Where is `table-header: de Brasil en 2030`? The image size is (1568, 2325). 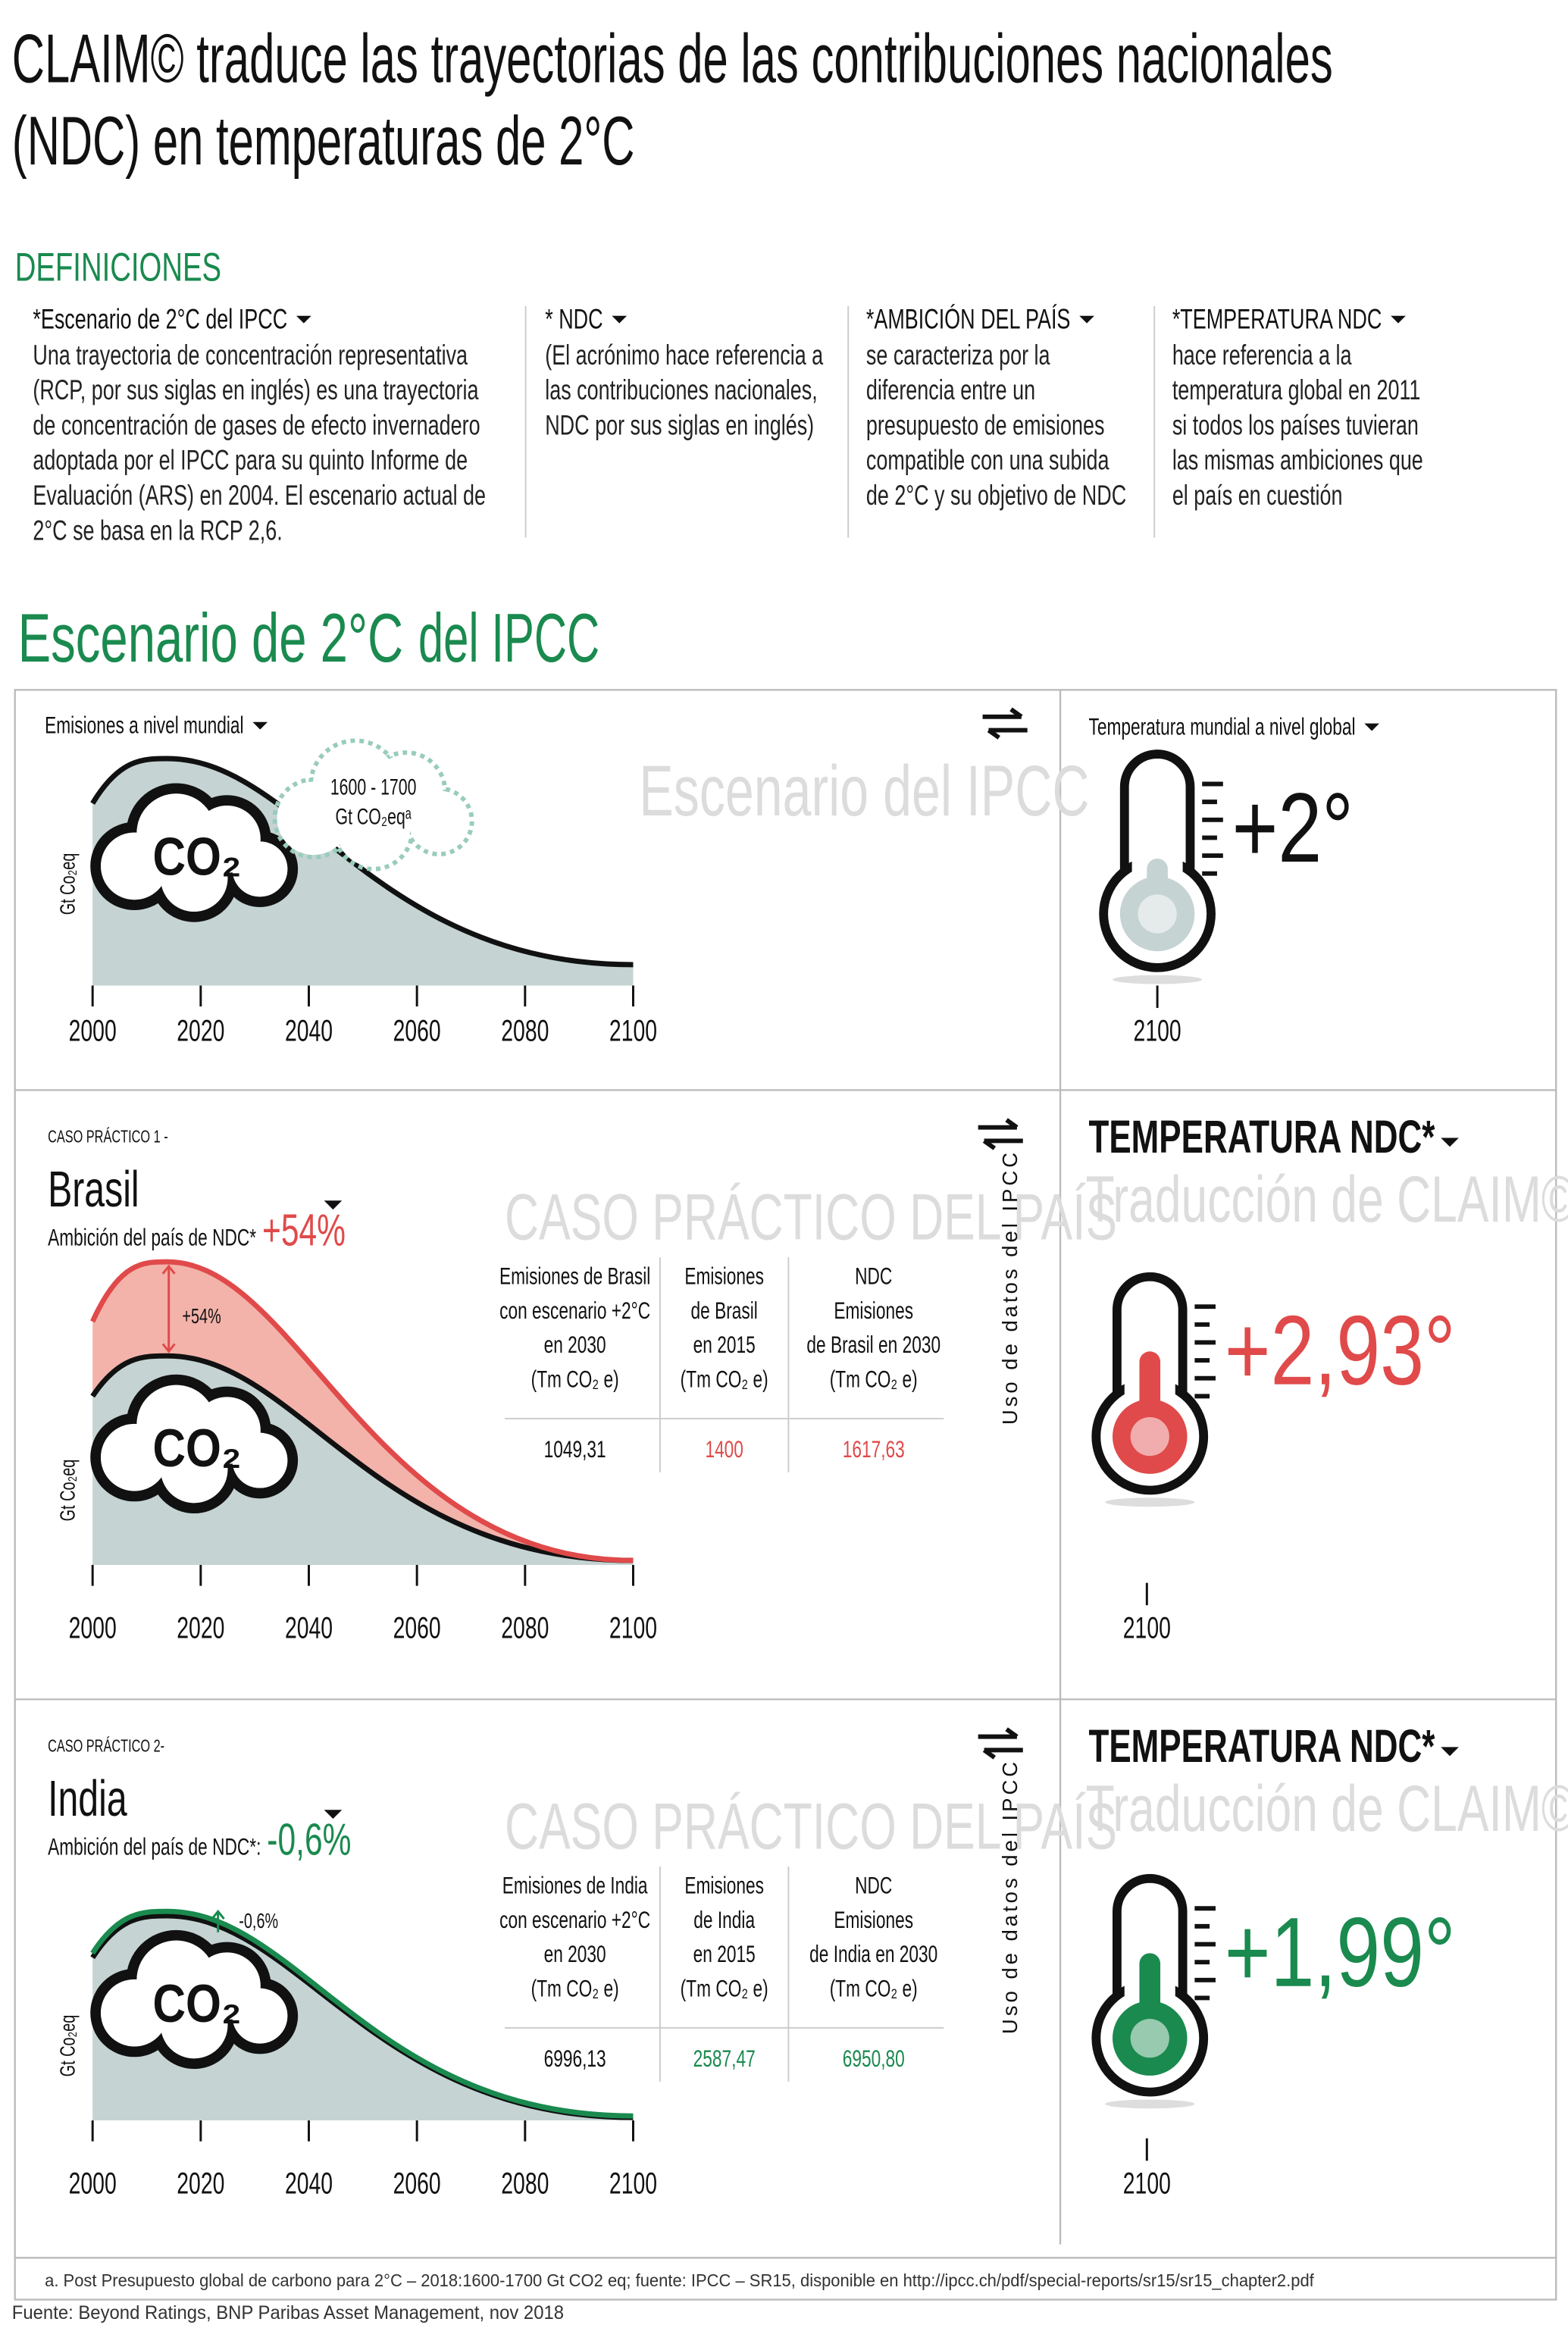
table-header: de Brasil en 2030 is located at coordinates (873, 1345).